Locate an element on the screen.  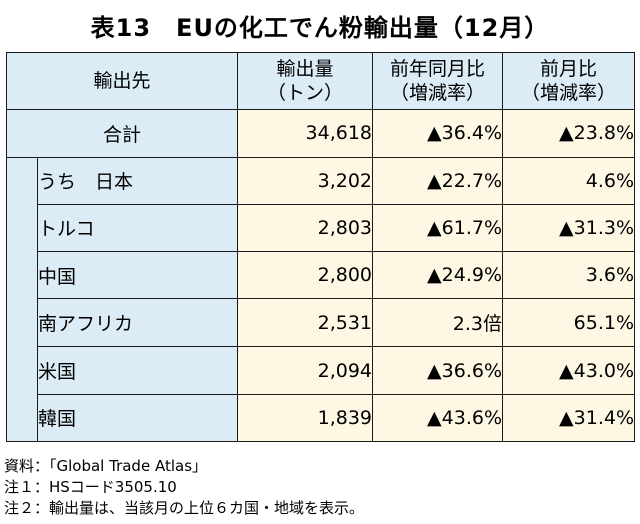
cell-mom: 65.1% is located at coordinates (569, 323).